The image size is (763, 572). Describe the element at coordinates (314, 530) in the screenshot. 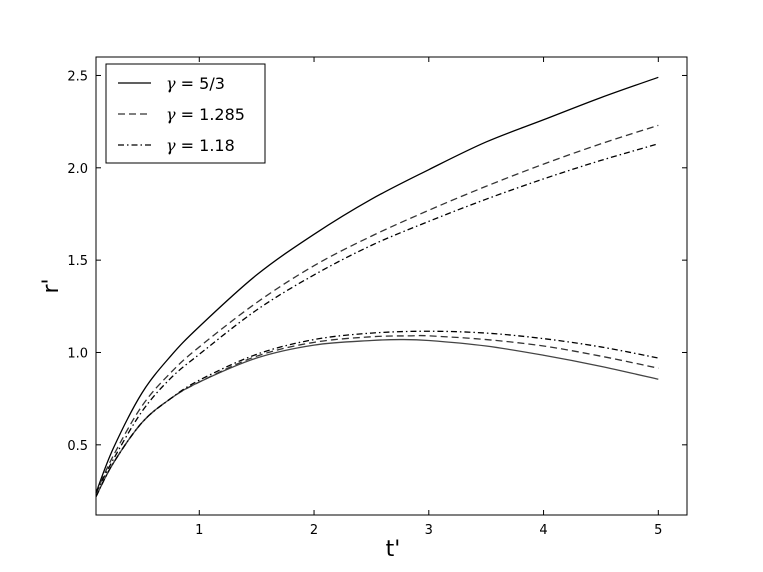

I see `x-tick-label: 2` at that location.